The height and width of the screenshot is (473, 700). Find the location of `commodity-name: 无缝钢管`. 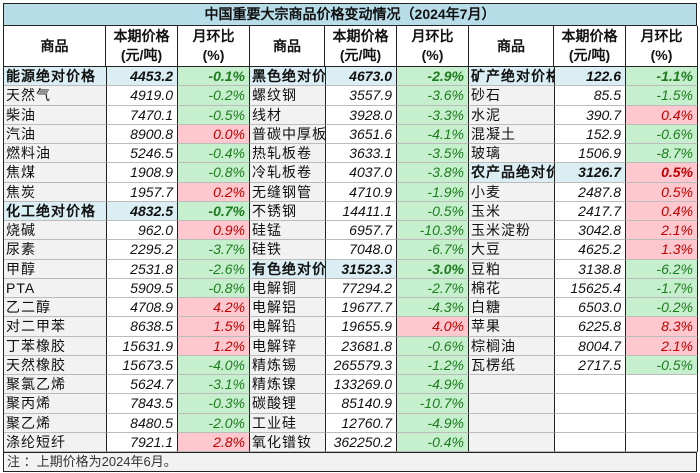

commodity-name: 无缝钢管 is located at coordinates (287, 192).